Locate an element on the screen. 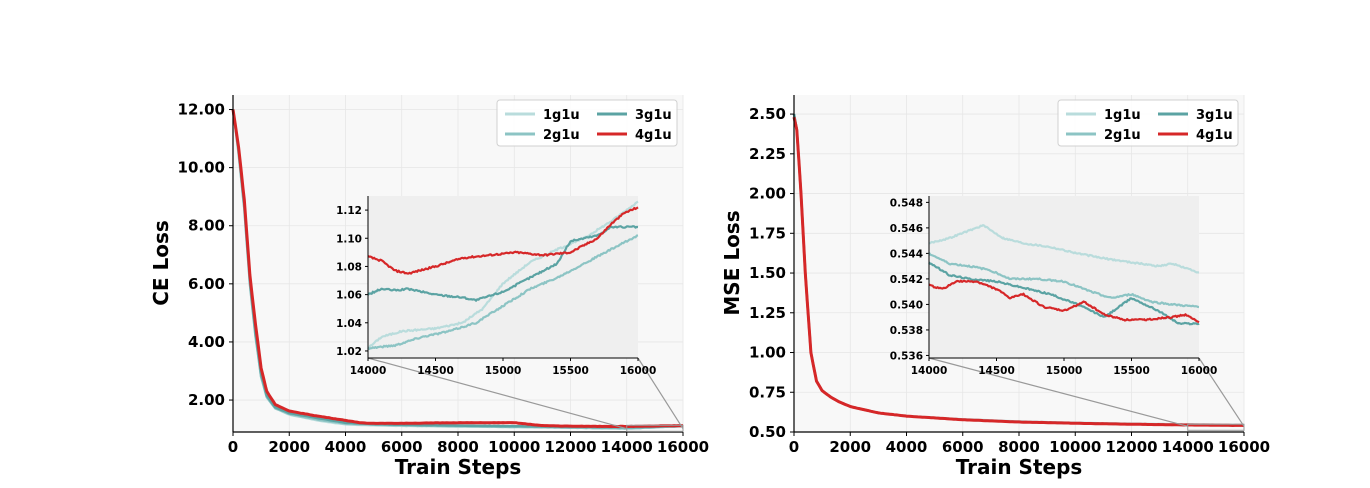 The height and width of the screenshot is (488, 1370). mse-inset-plot-area is located at coordinates (1064, 277).